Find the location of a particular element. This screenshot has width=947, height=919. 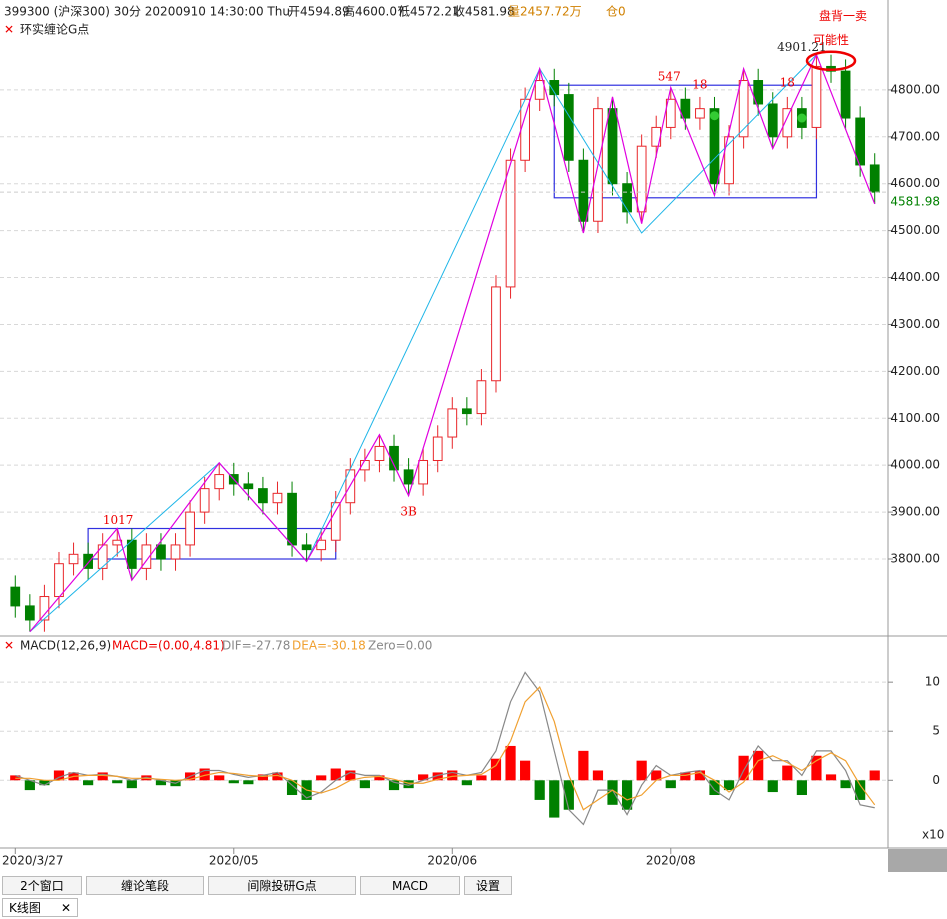

tab: K线图 ✕ is located at coordinates (40, 907).